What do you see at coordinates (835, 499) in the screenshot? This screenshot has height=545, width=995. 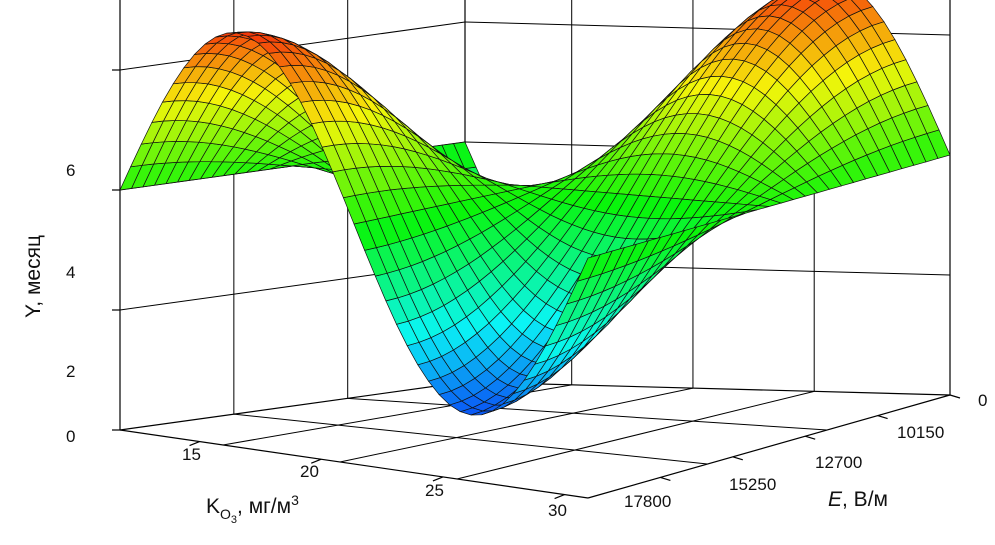 I see `y-axis-symbol: E` at bounding box center [835, 499].